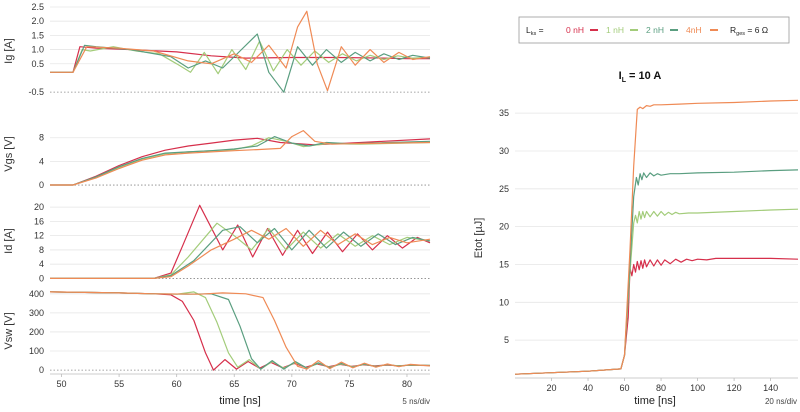 This screenshot has width=800, height=412. Describe the element at coordinates (36, 92) in the screenshot. I see `y-tick-label: -0.5` at that location.